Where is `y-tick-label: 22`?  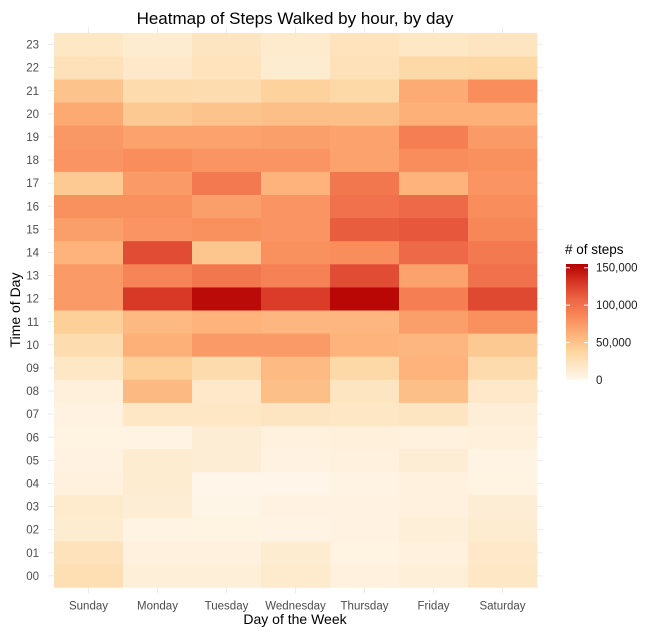
y-tick-label: 22 is located at coordinates (32, 69).